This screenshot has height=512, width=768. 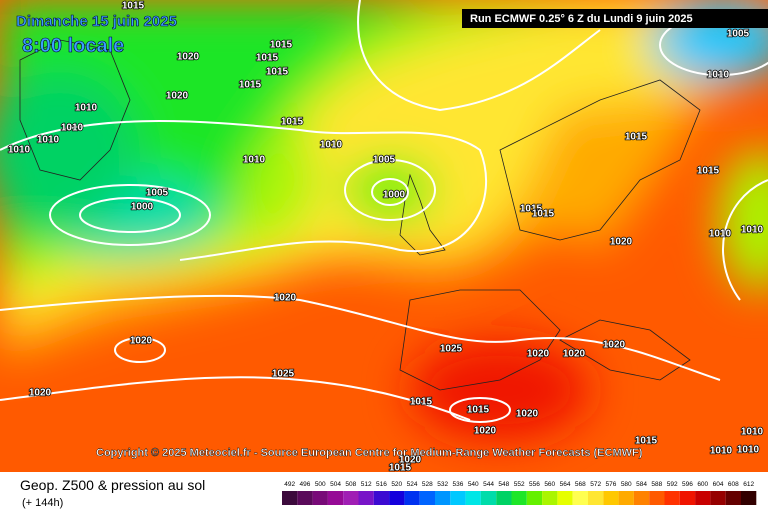 I want to click on scale-label: 492, so click(x=289, y=484).